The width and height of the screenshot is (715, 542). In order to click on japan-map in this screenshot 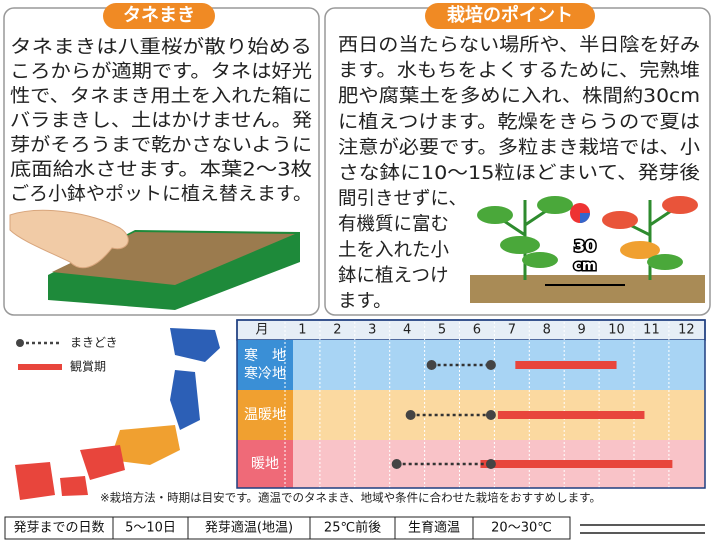, I will do `click(117, 414)`.